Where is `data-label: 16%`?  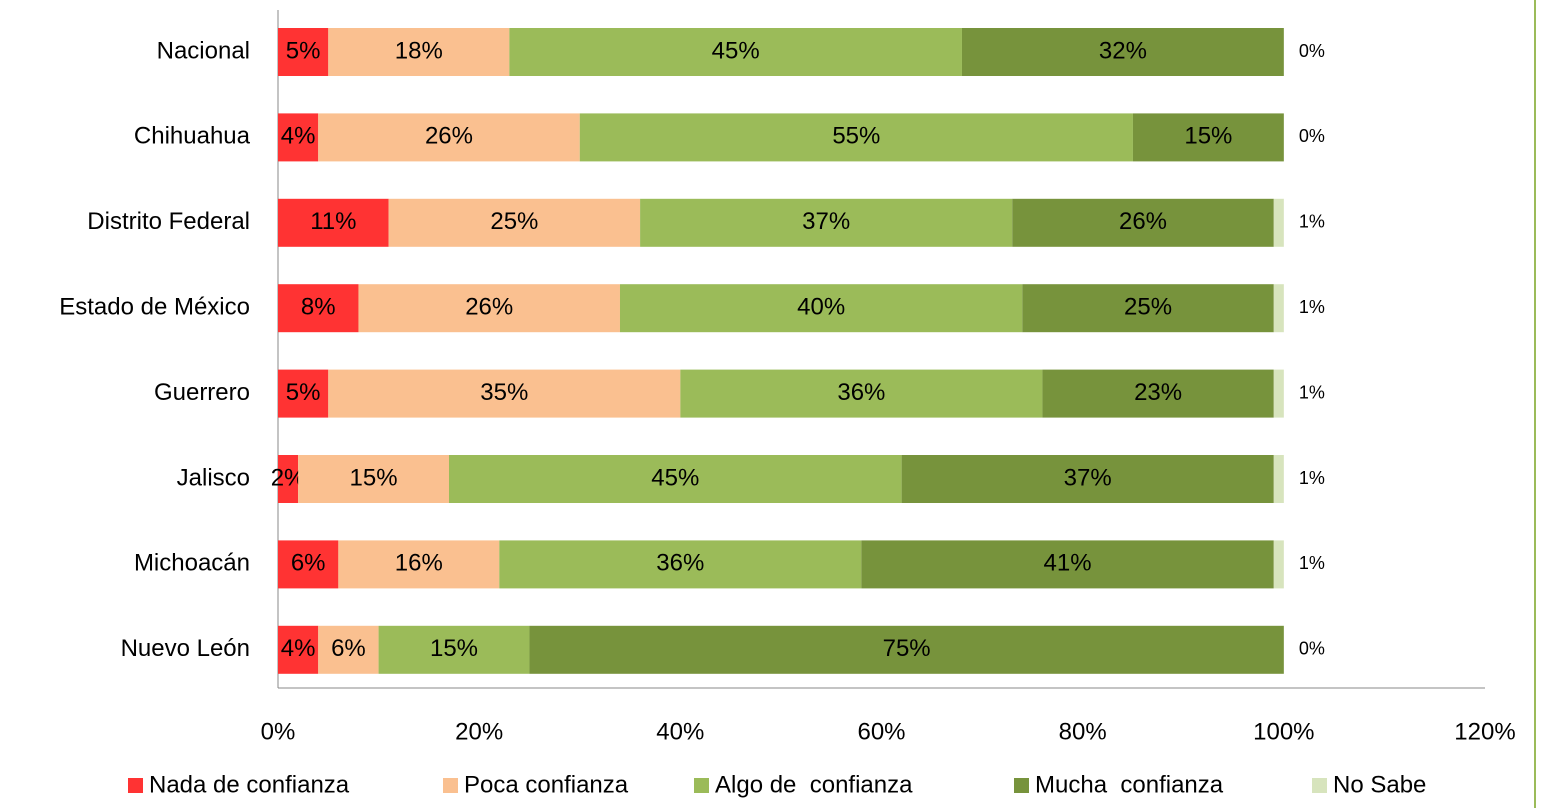 data-label: 16% is located at coordinates (419, 563).